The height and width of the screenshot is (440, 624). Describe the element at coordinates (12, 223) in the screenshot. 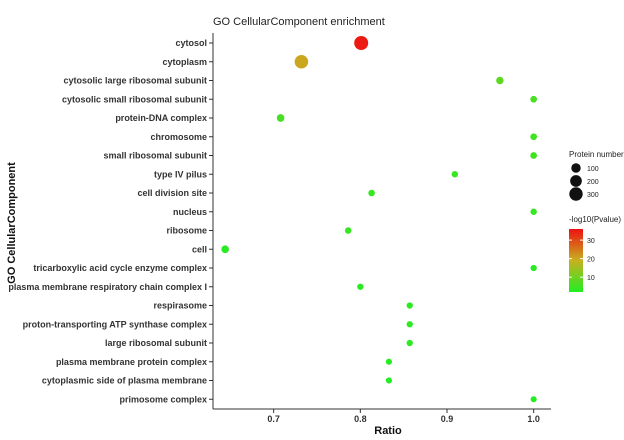

I see `y-axis-label: GO CellularComponent` at that location.